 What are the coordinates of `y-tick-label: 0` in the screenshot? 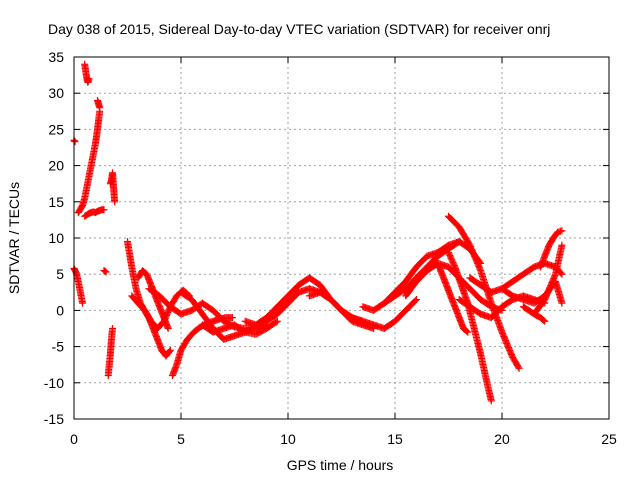 It's located at (60, 310).